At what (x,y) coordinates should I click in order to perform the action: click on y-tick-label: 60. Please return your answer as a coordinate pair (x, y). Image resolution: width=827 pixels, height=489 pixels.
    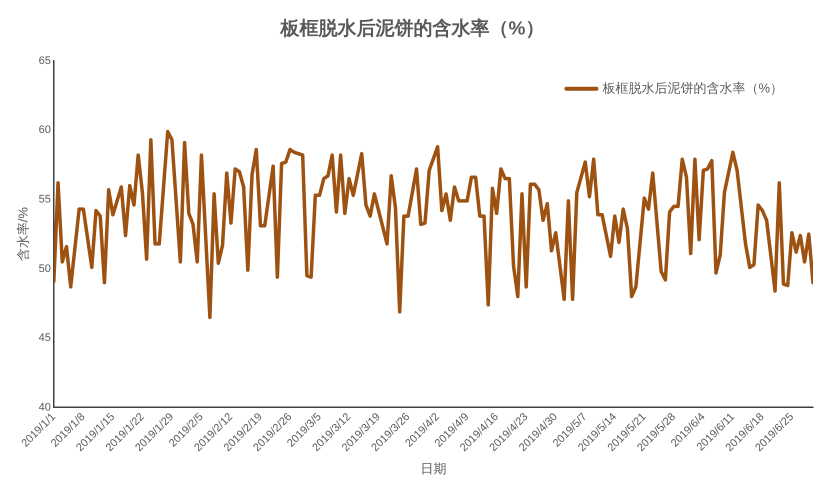
    Looking at the image, I should click on (44, 130).